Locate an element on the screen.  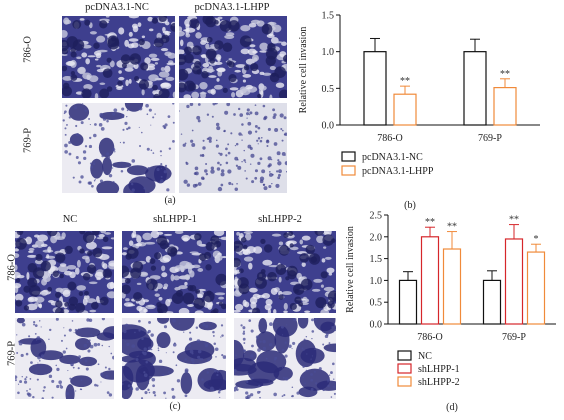
micrograph-c-786o-shlhpp2-svg is located at coordinates (285, 272).